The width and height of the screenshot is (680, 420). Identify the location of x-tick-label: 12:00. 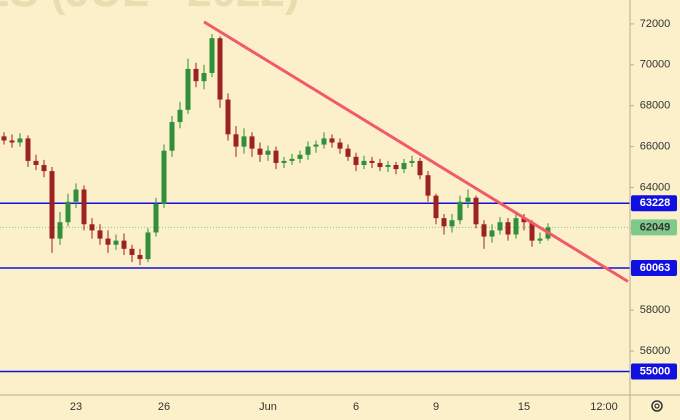
(604, 407).